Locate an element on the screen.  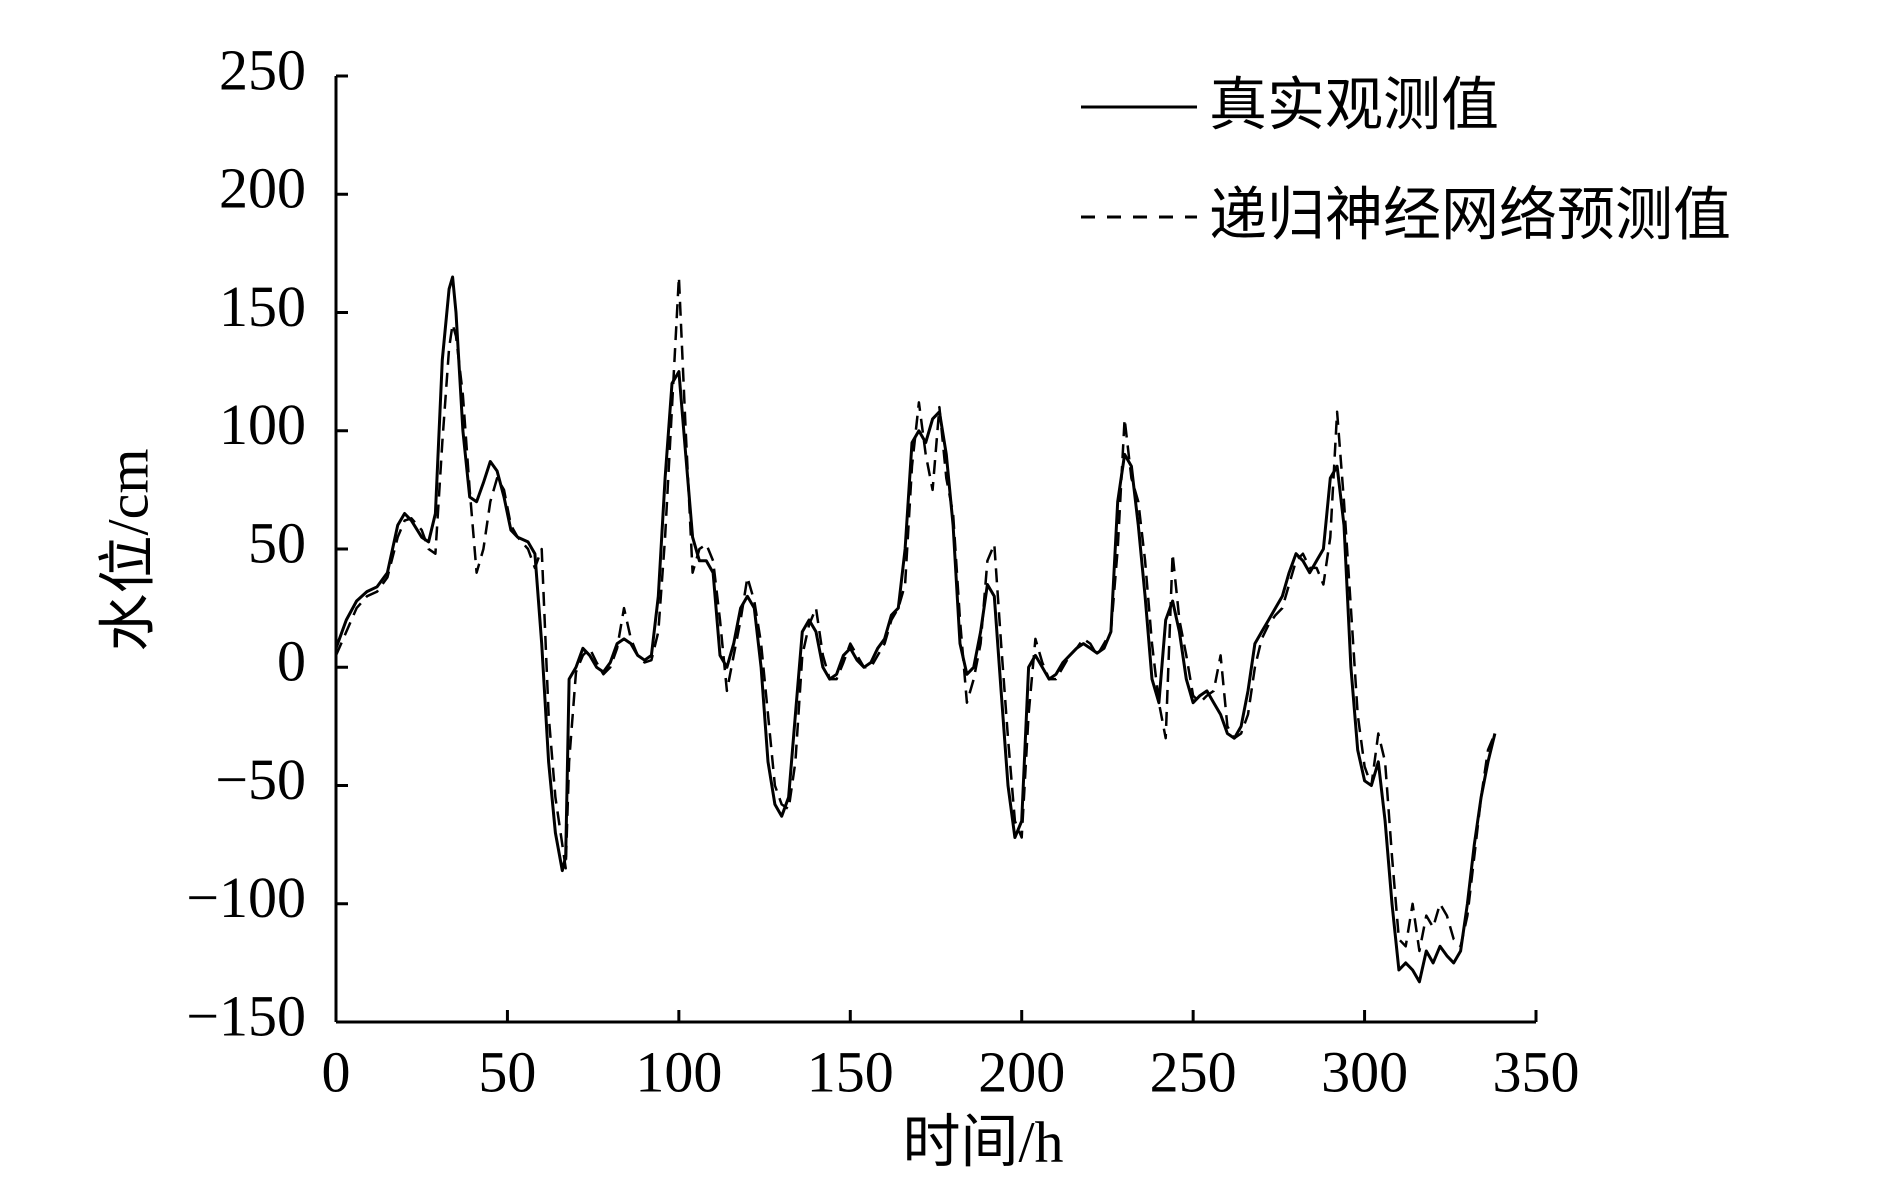
legend-label: 递归神经网络预测值 is located at coordinates (1470, 214).